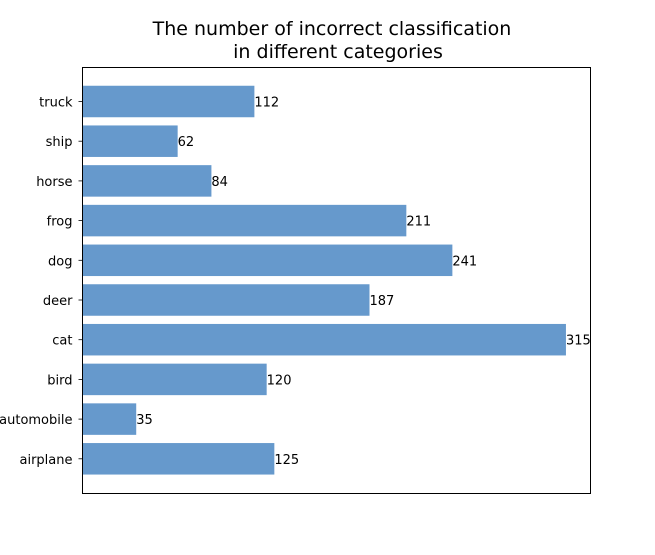 Image resolution: width=655 pixels, height=555 pixels. I want to click on y-tick-label-cat: cat, so click(62, 341).